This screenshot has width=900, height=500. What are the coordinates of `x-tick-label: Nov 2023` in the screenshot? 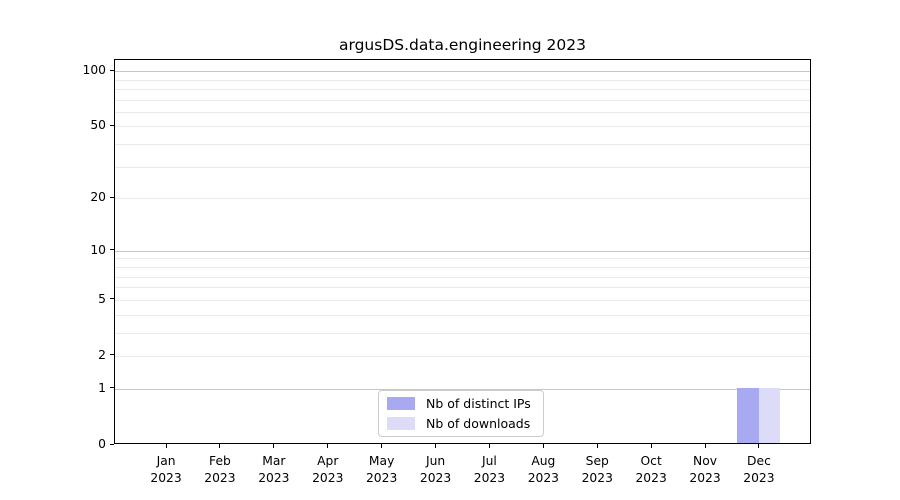 It's located at (705, 469).